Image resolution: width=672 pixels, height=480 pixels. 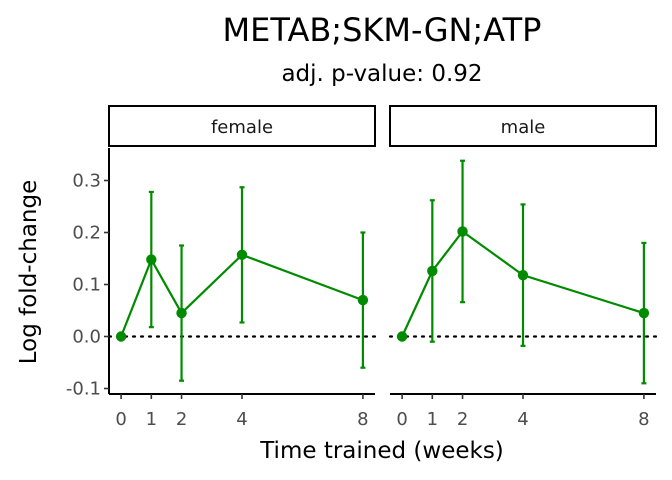 I want to click on facet-strip-label: female, so click(x=242, y=127).